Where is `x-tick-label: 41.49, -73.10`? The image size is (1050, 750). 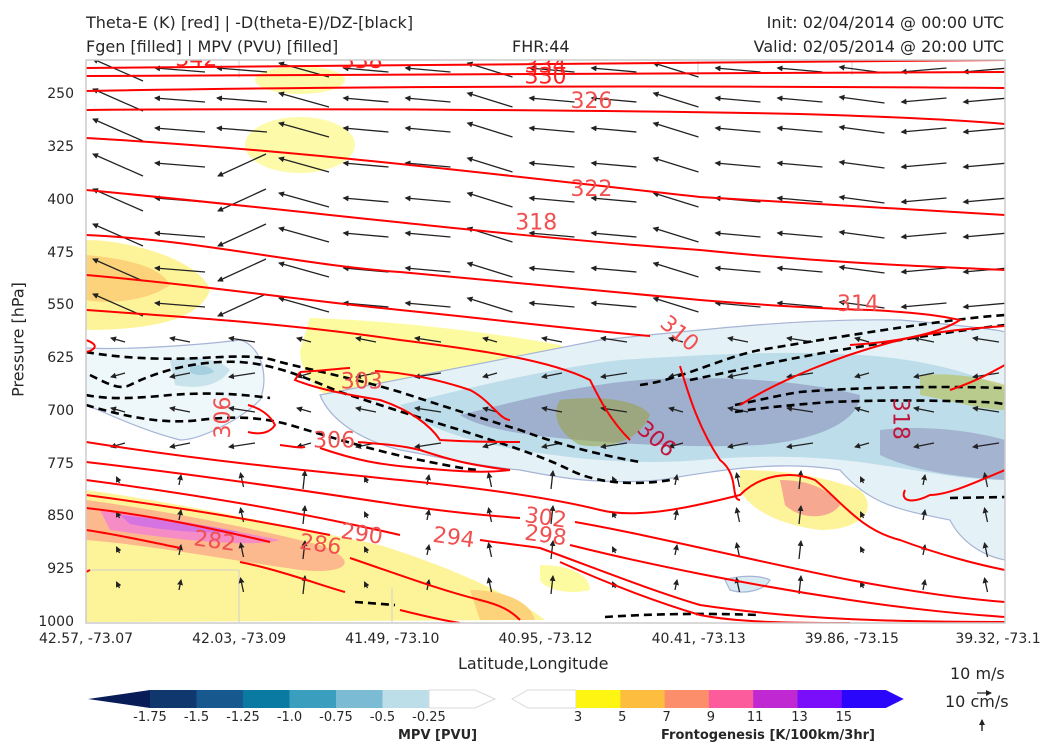
x-tick-label: 41.49, -73.10 is located at coordinates (392, 639).